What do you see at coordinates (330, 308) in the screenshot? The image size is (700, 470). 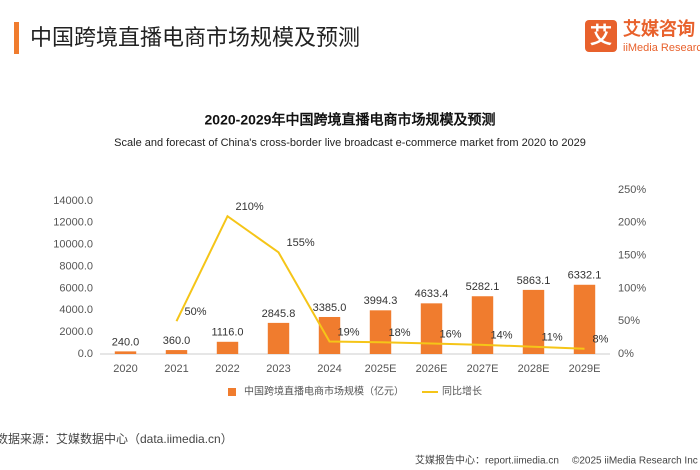 I see `bar-value-label: 3385.0` at bounding box center [330, 308].